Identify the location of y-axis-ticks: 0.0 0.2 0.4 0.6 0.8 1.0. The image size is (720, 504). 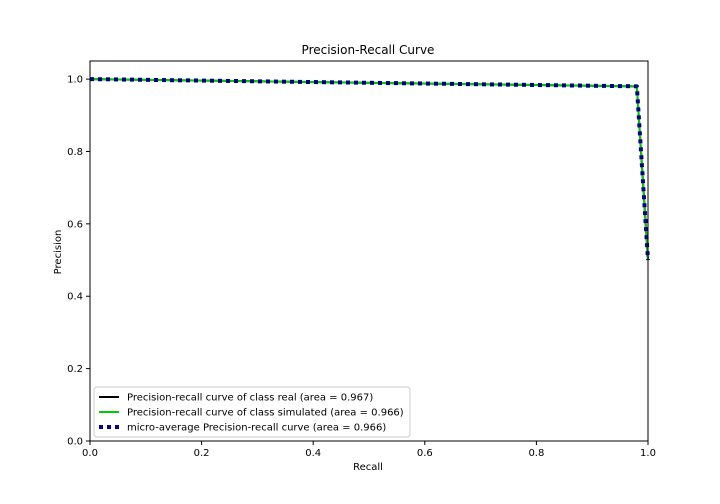
(78, 261).